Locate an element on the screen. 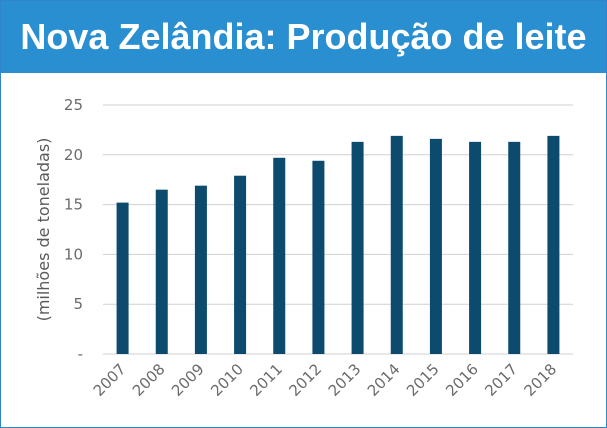 The height and width of the screenshot is (428, 607). x-tick-label: 2010 is located at coordinates (227, 380).